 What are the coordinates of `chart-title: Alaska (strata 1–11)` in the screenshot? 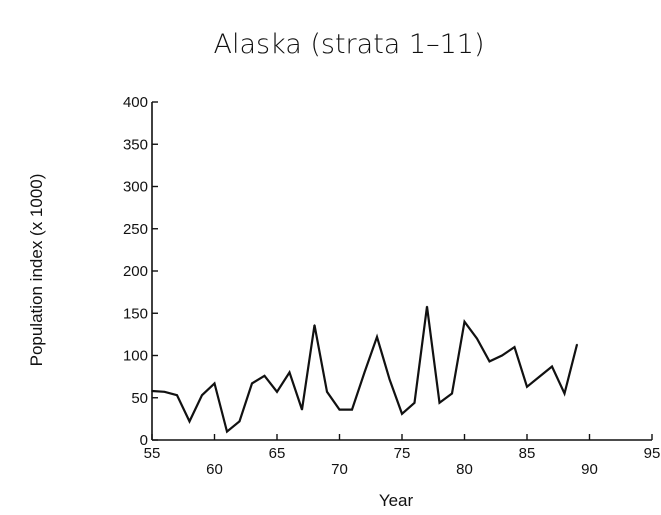 It's located at (349, 44).